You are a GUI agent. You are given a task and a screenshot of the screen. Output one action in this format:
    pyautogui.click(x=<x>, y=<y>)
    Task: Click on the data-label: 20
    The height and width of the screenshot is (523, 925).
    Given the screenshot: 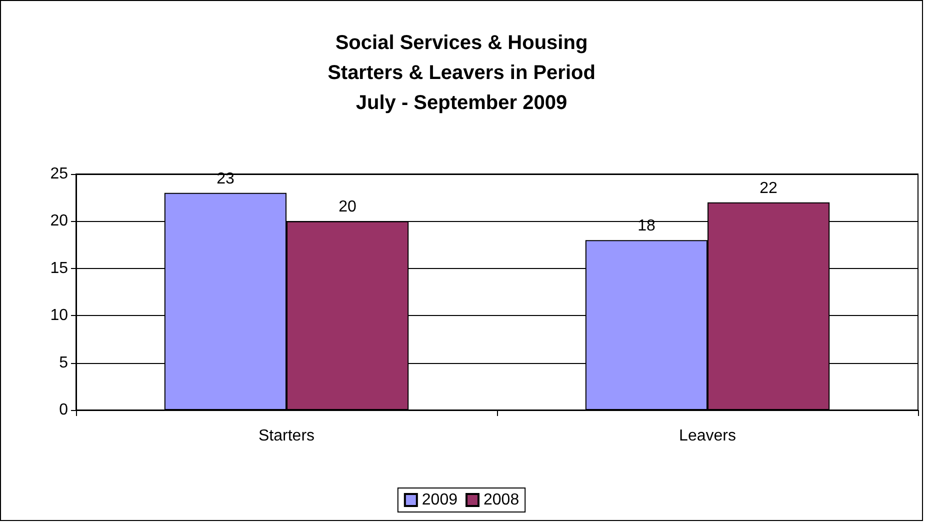 What is the action you would take?
    pyautogui.click(x=347, y=207)
    